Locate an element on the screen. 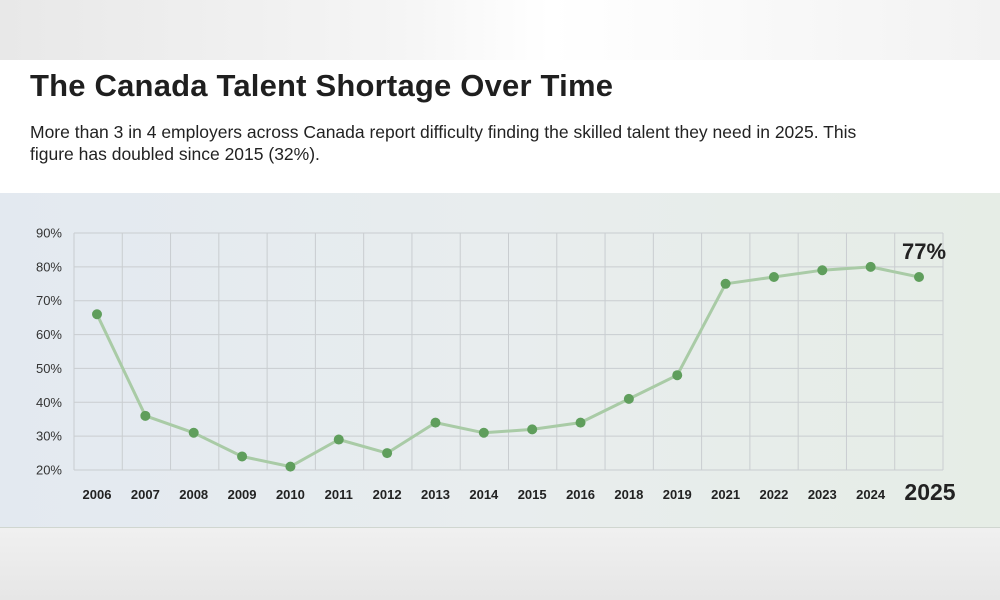 Image resolution: width=1000 pixels, height=600 pixels. callout-label: 77% is located at coordinates (924, 251).